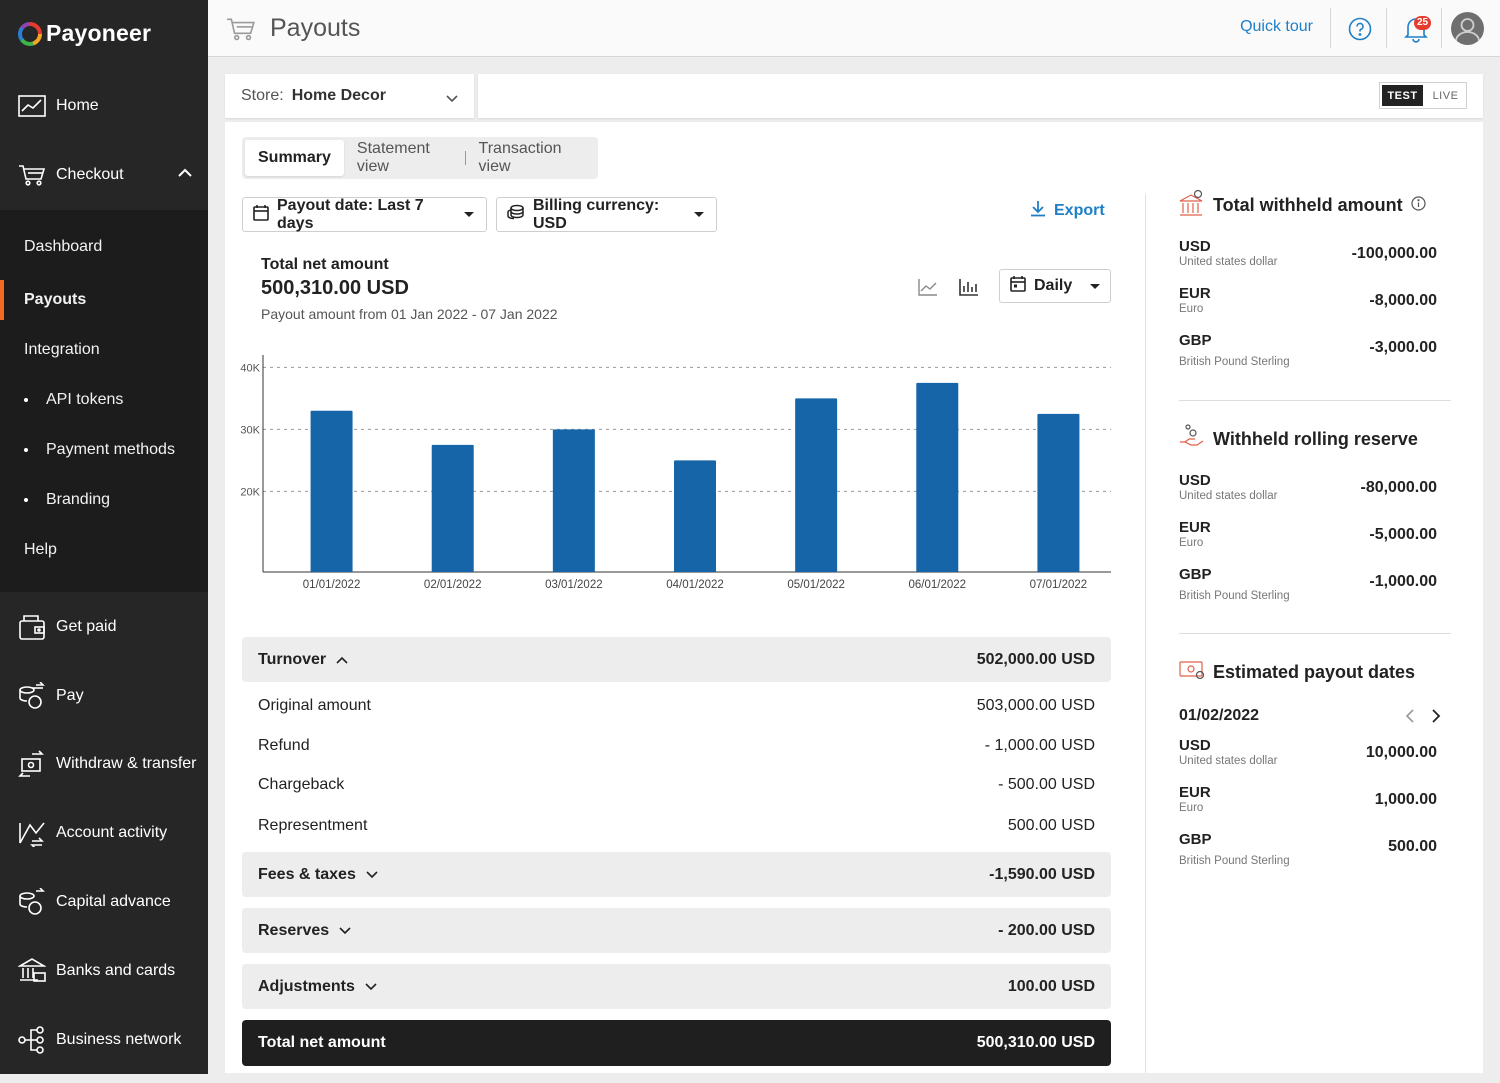 The width and height of the screenshot is (1500, 1083). What do you see at coordinates (1191, 309) in the screenshot?
I see `currency-name: Euro` at bounding box center [1191, 309].